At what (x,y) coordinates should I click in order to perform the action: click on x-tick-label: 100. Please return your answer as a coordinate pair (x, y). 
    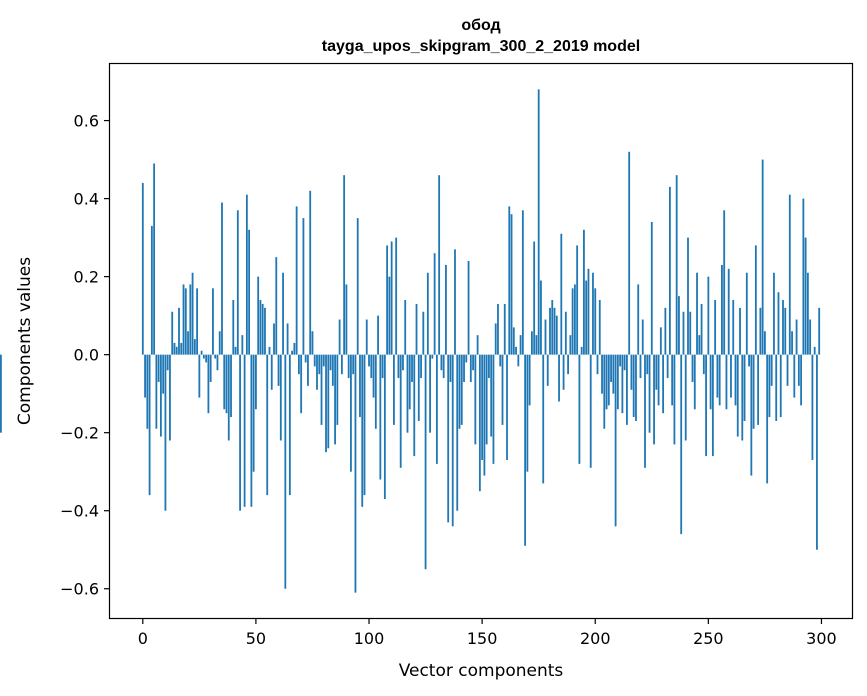
    Looking at the image, I should click on (369, 638).